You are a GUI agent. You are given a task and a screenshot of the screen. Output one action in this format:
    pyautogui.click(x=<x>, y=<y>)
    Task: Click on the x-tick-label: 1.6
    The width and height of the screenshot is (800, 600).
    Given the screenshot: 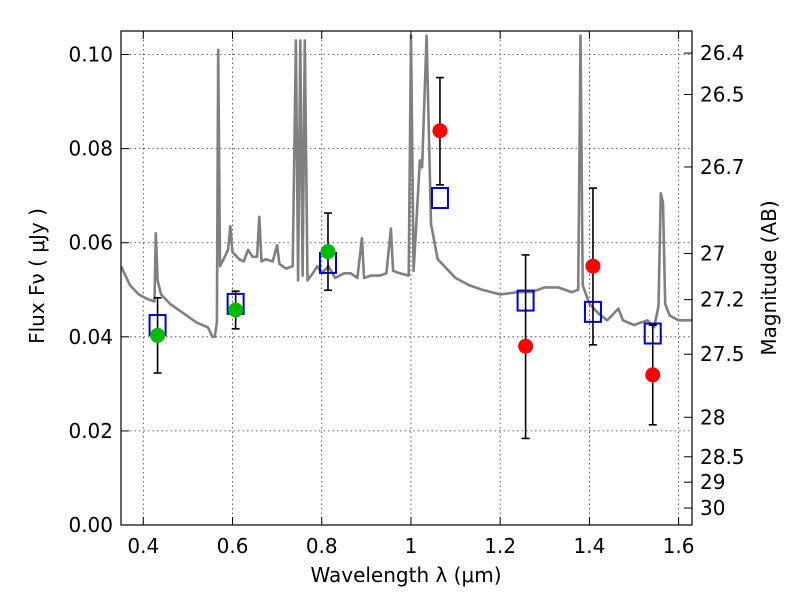 What is the action you would take?
    pyautogui.click(x=679, y=546)
    